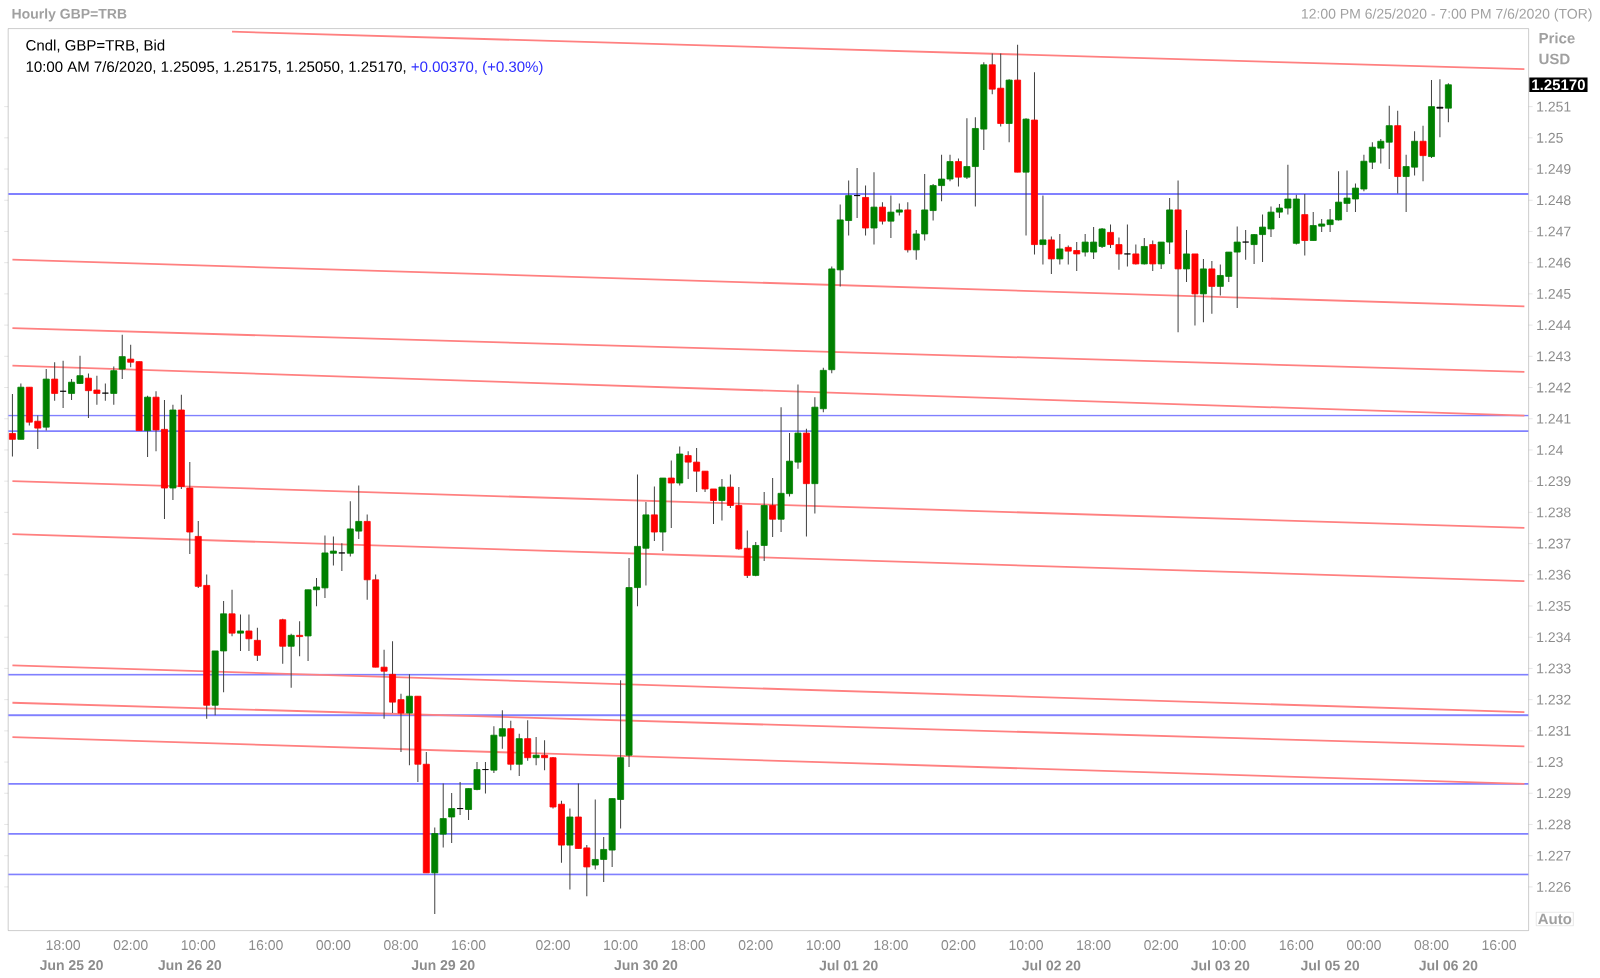 This screenshot has width=1600, height=978. Describe the element at coordinates (848, 965) in the screenshot. I see `x-tick-label: Jul 01 20` at that location.